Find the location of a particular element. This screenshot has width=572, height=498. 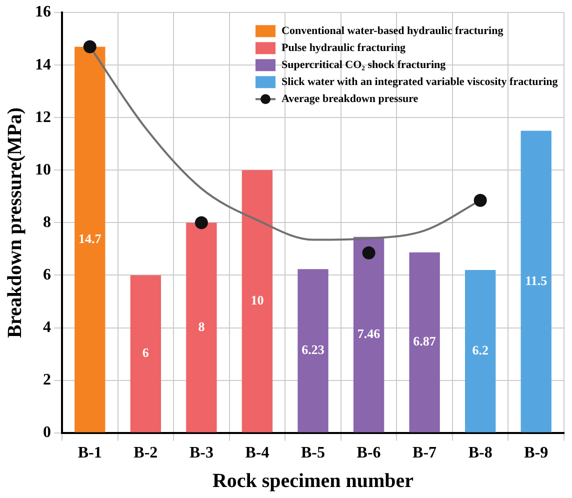

y-tick-label: 6 is located at coordinates (47, 275).